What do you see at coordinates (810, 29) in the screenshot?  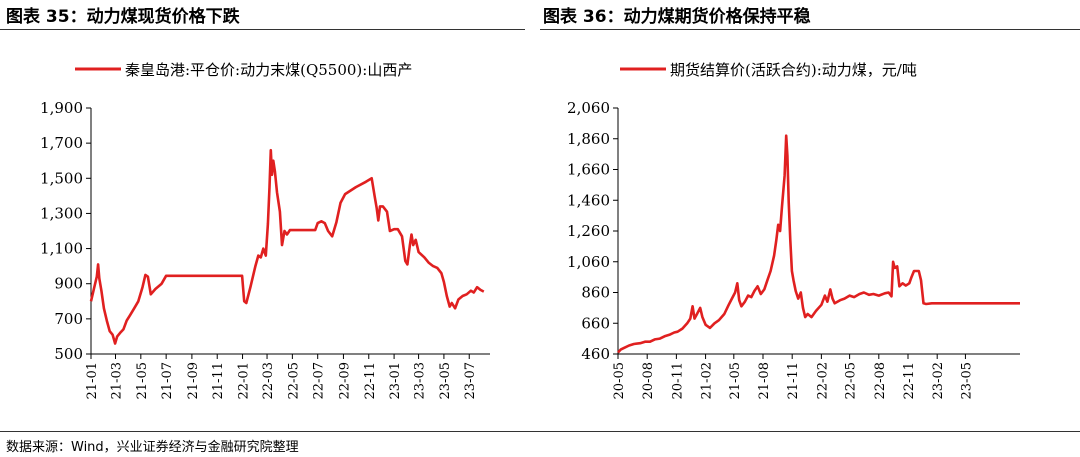 I see `right-title-rule` at bounding box center [810, 29].